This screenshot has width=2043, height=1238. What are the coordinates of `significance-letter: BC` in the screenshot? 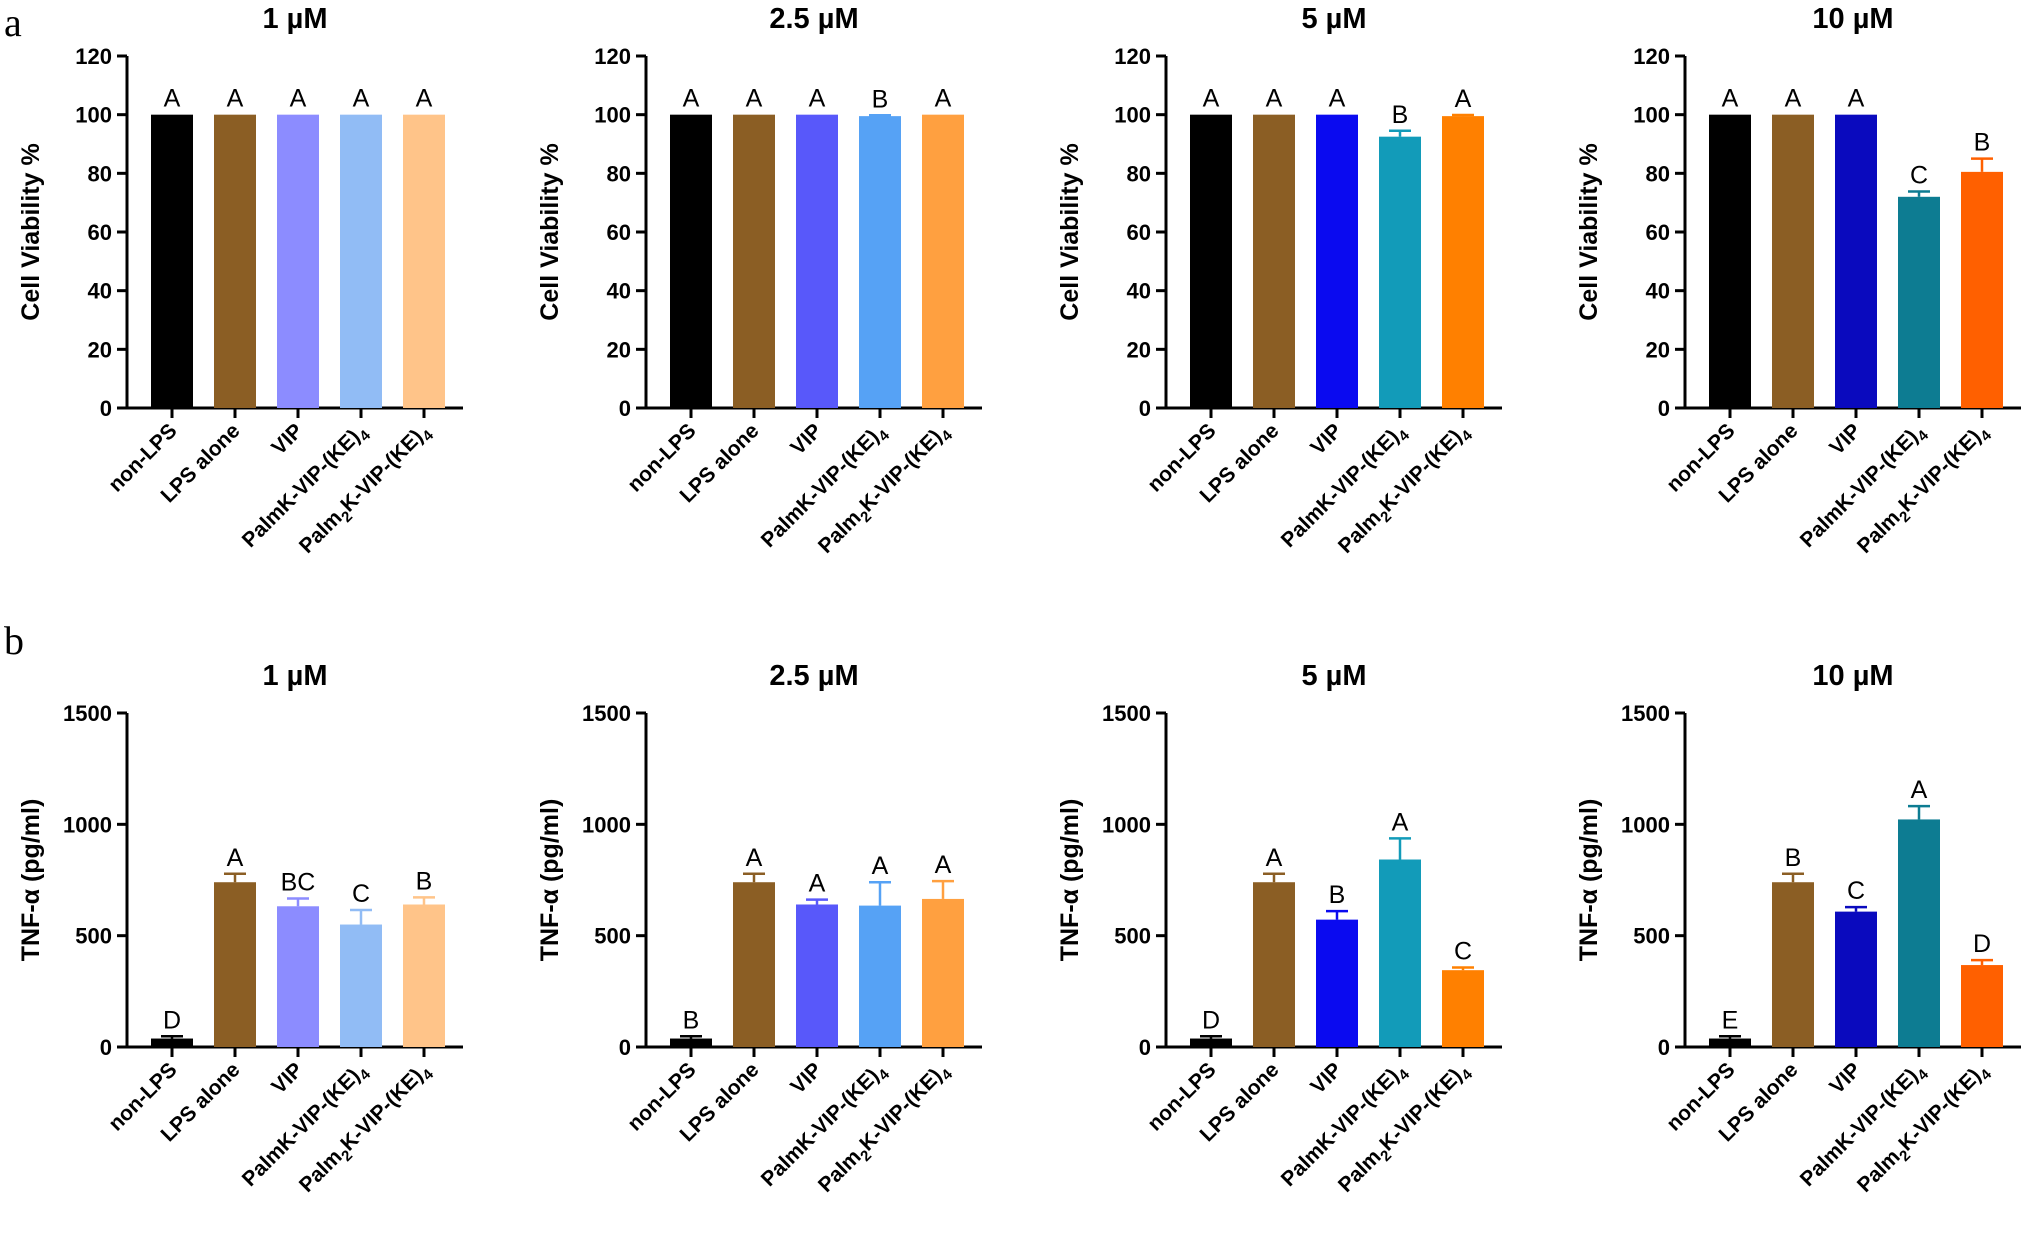 It's located at (298, 882).